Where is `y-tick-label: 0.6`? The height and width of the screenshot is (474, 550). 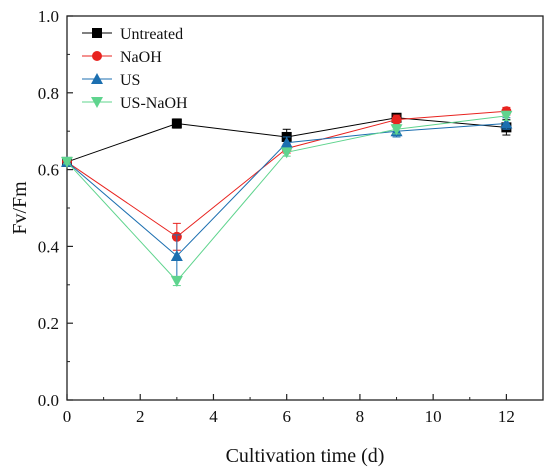 y-tick-label: 0.6 is located at coordinates (48, 170).